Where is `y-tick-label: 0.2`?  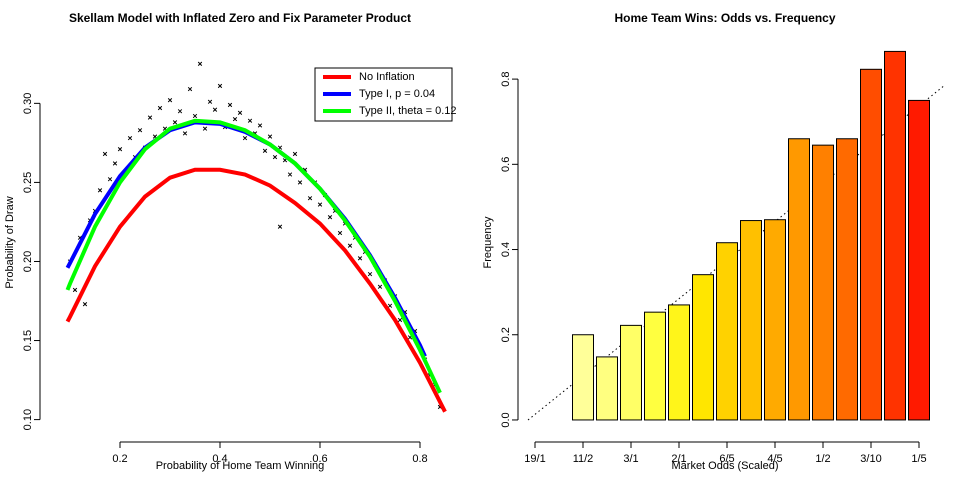
y-tick-label: 0.2 is located at coordinates (506, 334).